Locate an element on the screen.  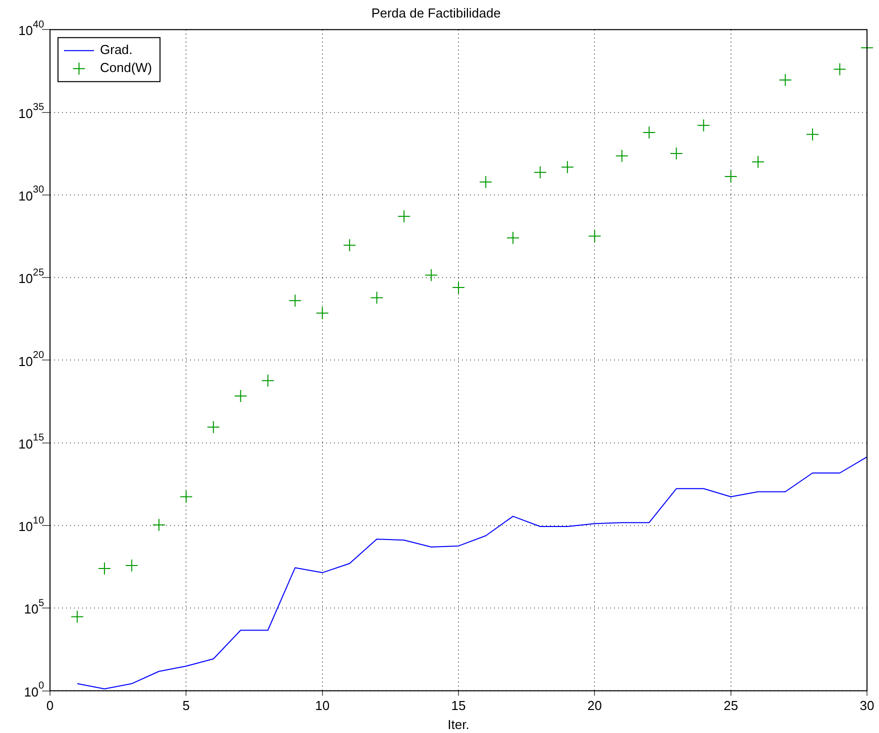
legend-label: Cond(W) is located at coordinates (126, 68).